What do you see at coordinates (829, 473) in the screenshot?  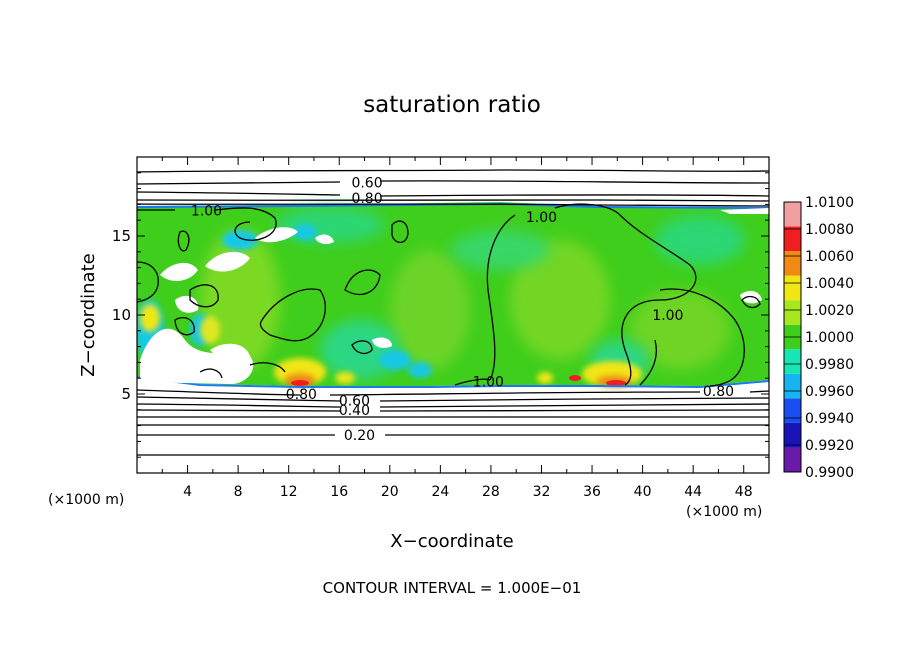 I see `colorbar-label: 0.9900` at bounding box center [829, 473].